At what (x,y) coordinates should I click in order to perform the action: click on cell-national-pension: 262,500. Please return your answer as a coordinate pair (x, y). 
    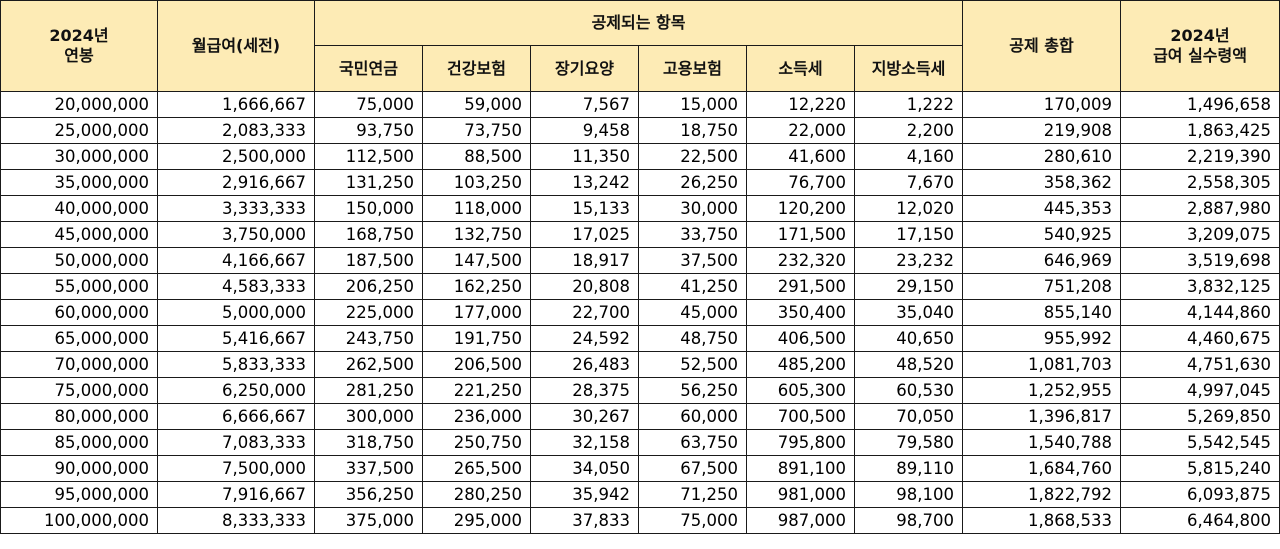
    Looking at the image, I should click on (368, 364).